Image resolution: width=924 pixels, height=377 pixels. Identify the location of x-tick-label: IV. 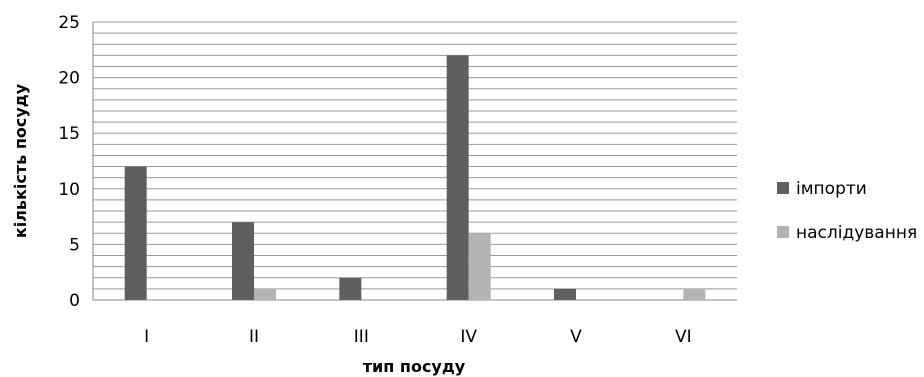
(468, 337).